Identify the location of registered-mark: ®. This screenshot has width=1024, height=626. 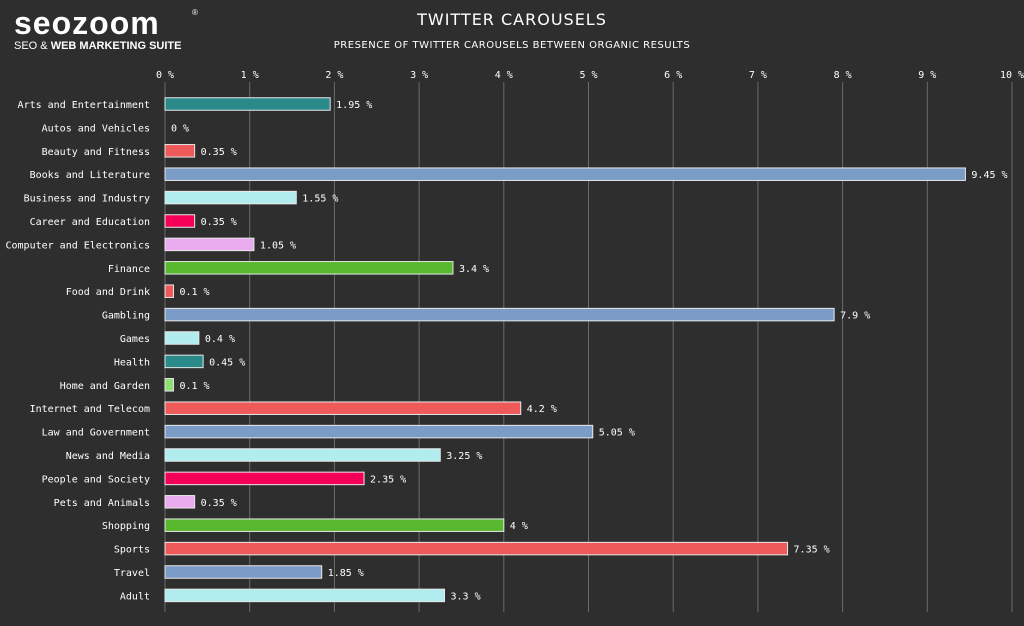
(195, 12).